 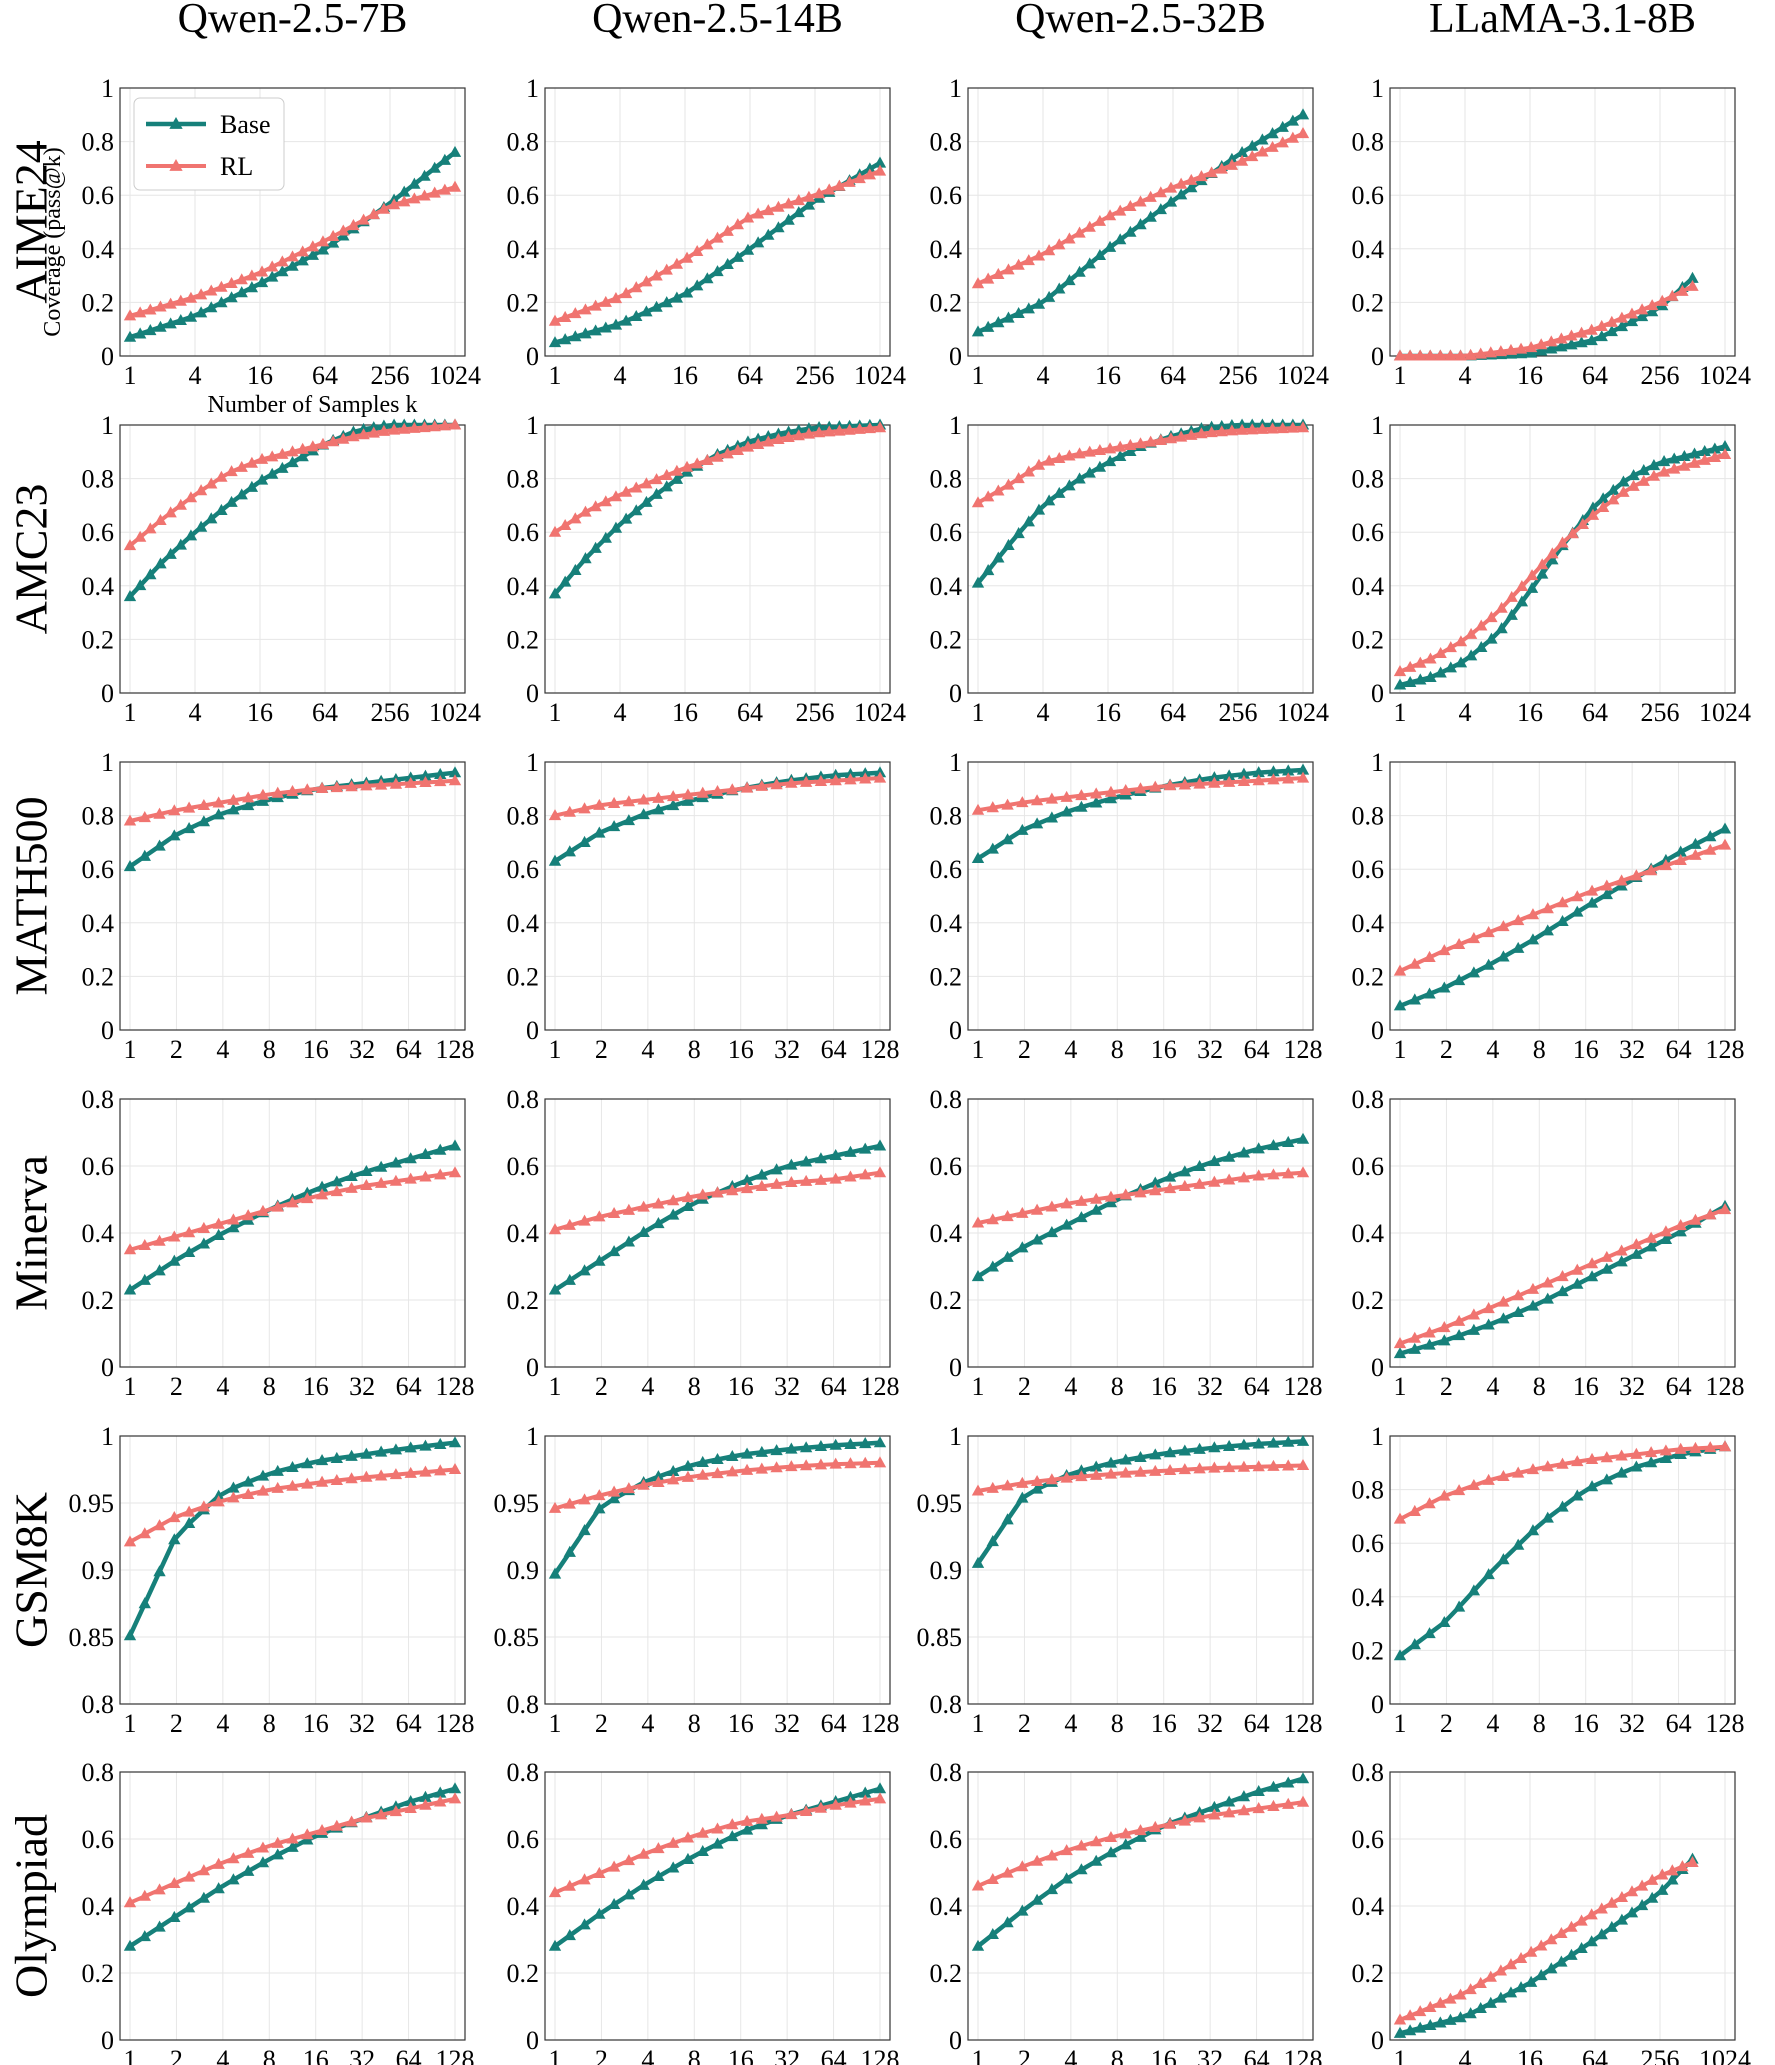 What do you see at coordinates (1562, 559) in the screenshot?
I see `plot-frame` at bounding box center [1562, 559].